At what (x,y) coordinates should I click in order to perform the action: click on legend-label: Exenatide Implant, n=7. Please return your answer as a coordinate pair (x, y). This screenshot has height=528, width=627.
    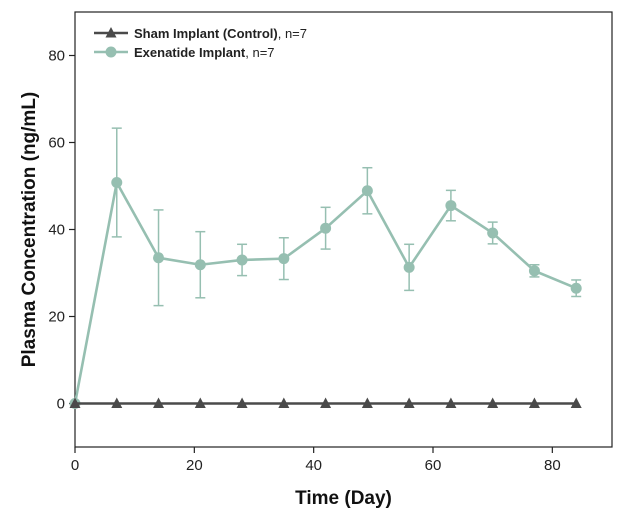
    Looking at the image, I should click on (204, 52).